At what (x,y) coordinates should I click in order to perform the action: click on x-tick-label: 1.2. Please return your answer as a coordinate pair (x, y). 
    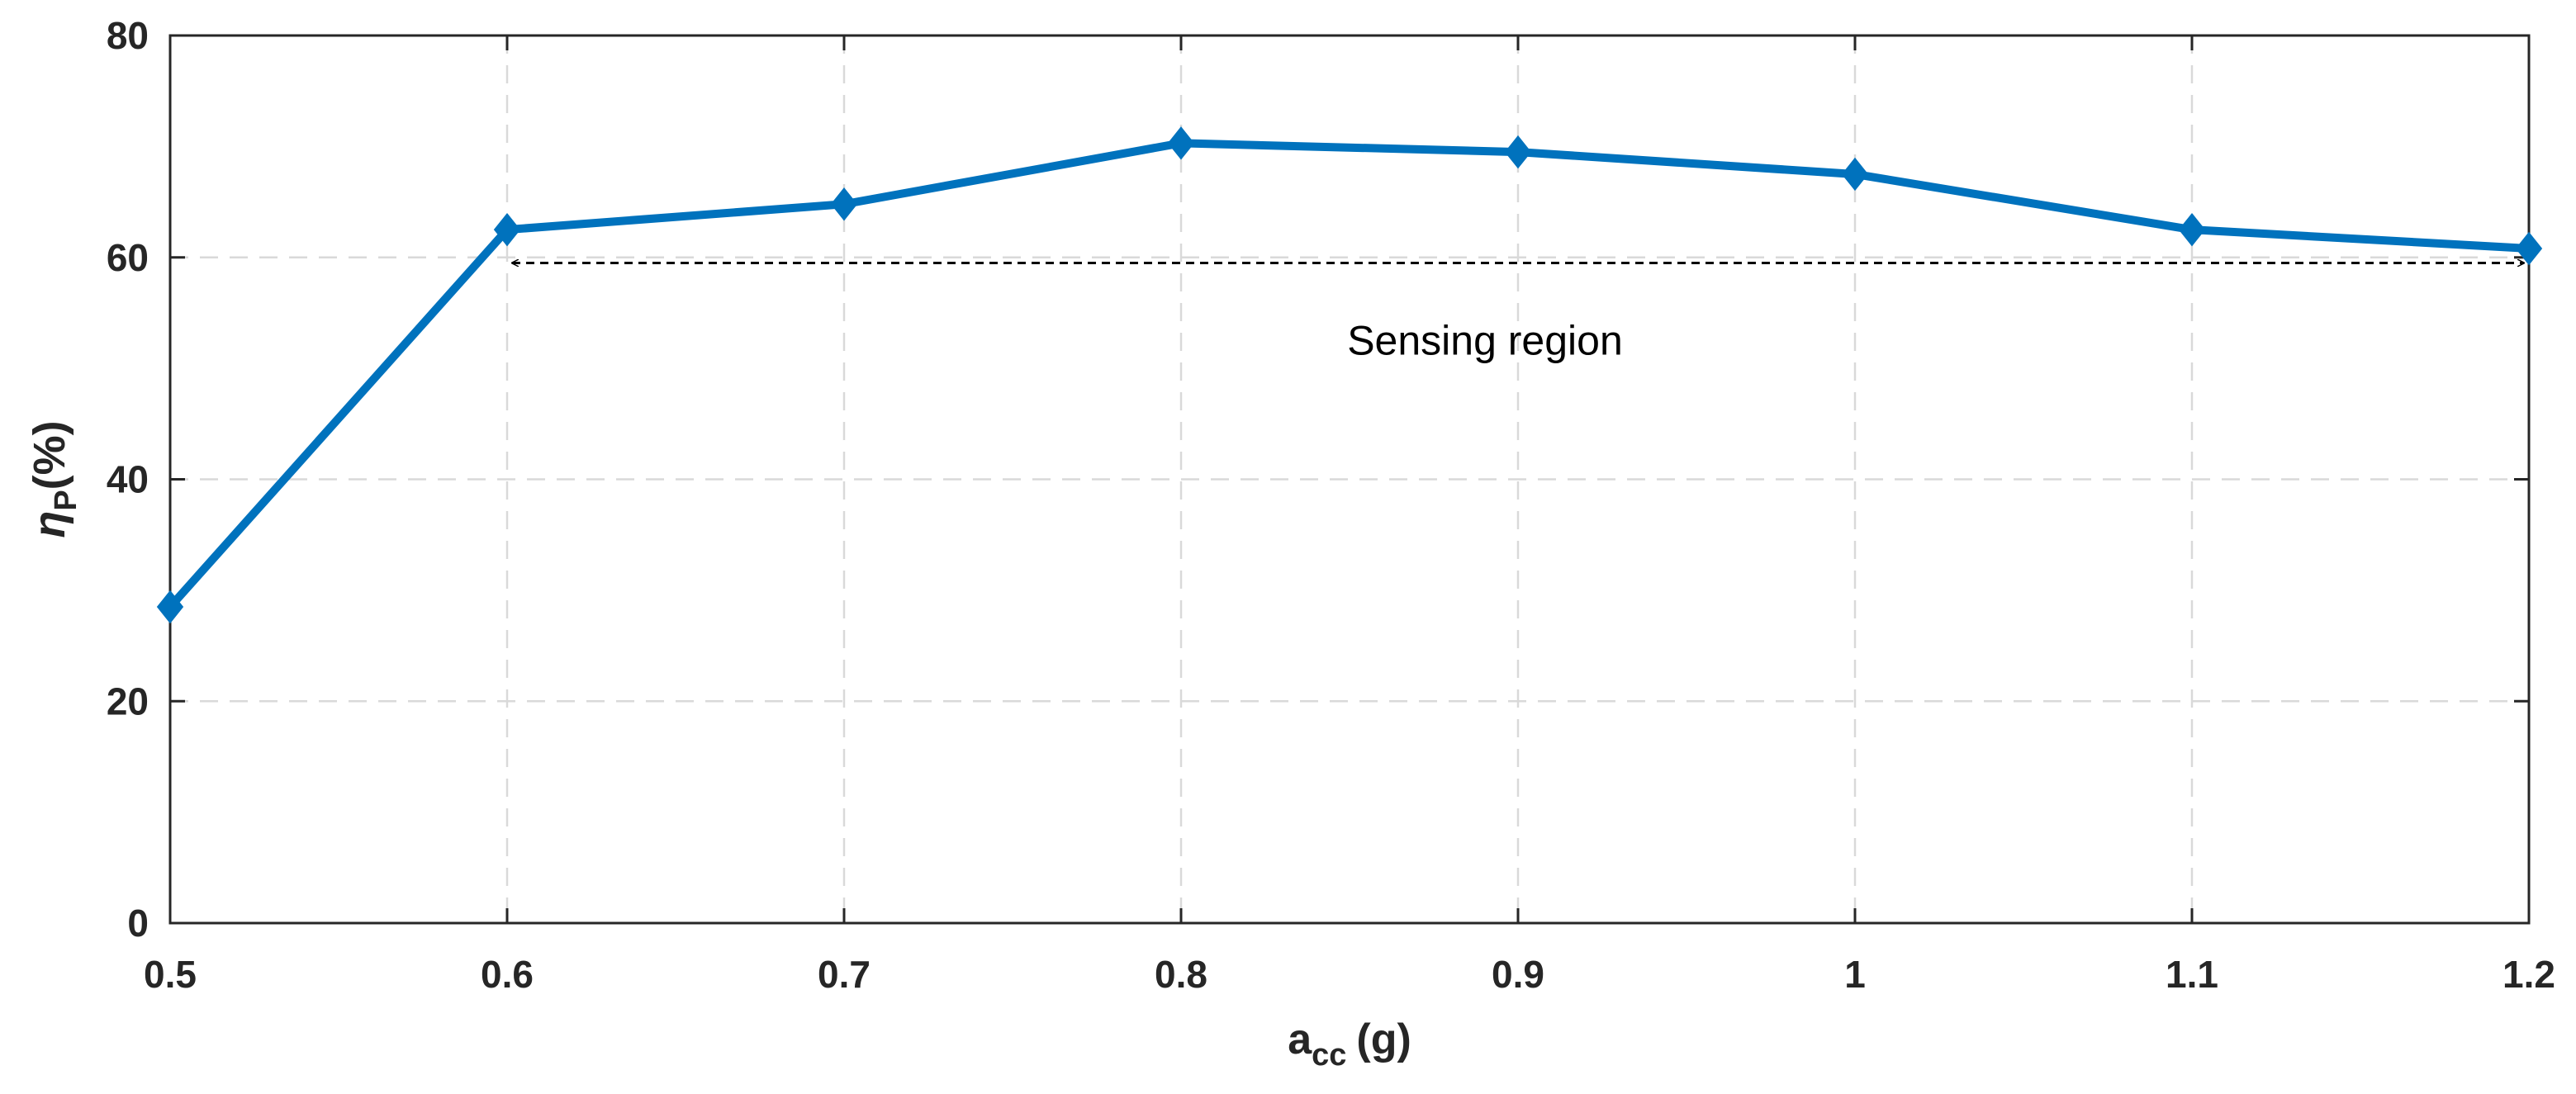
    Looking at the image, I should click on (2528, 974).